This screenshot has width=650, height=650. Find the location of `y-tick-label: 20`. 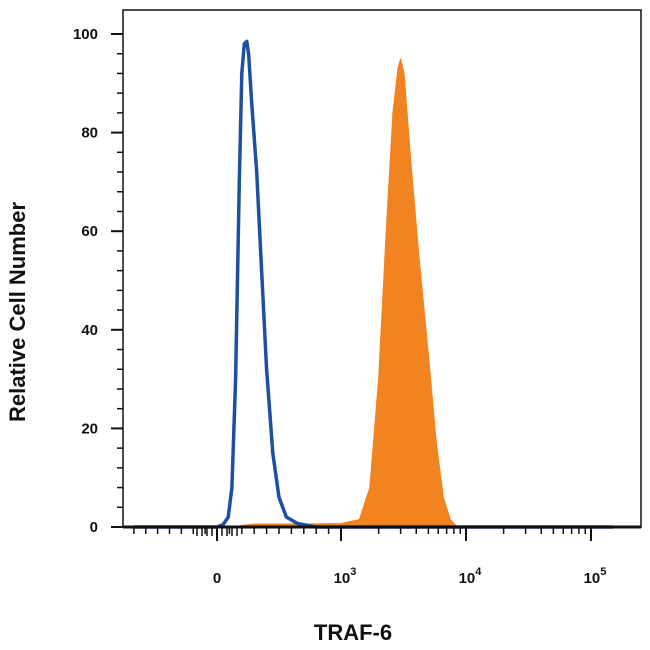

y-tick-label: 20 is located at coordinates (89, 428).